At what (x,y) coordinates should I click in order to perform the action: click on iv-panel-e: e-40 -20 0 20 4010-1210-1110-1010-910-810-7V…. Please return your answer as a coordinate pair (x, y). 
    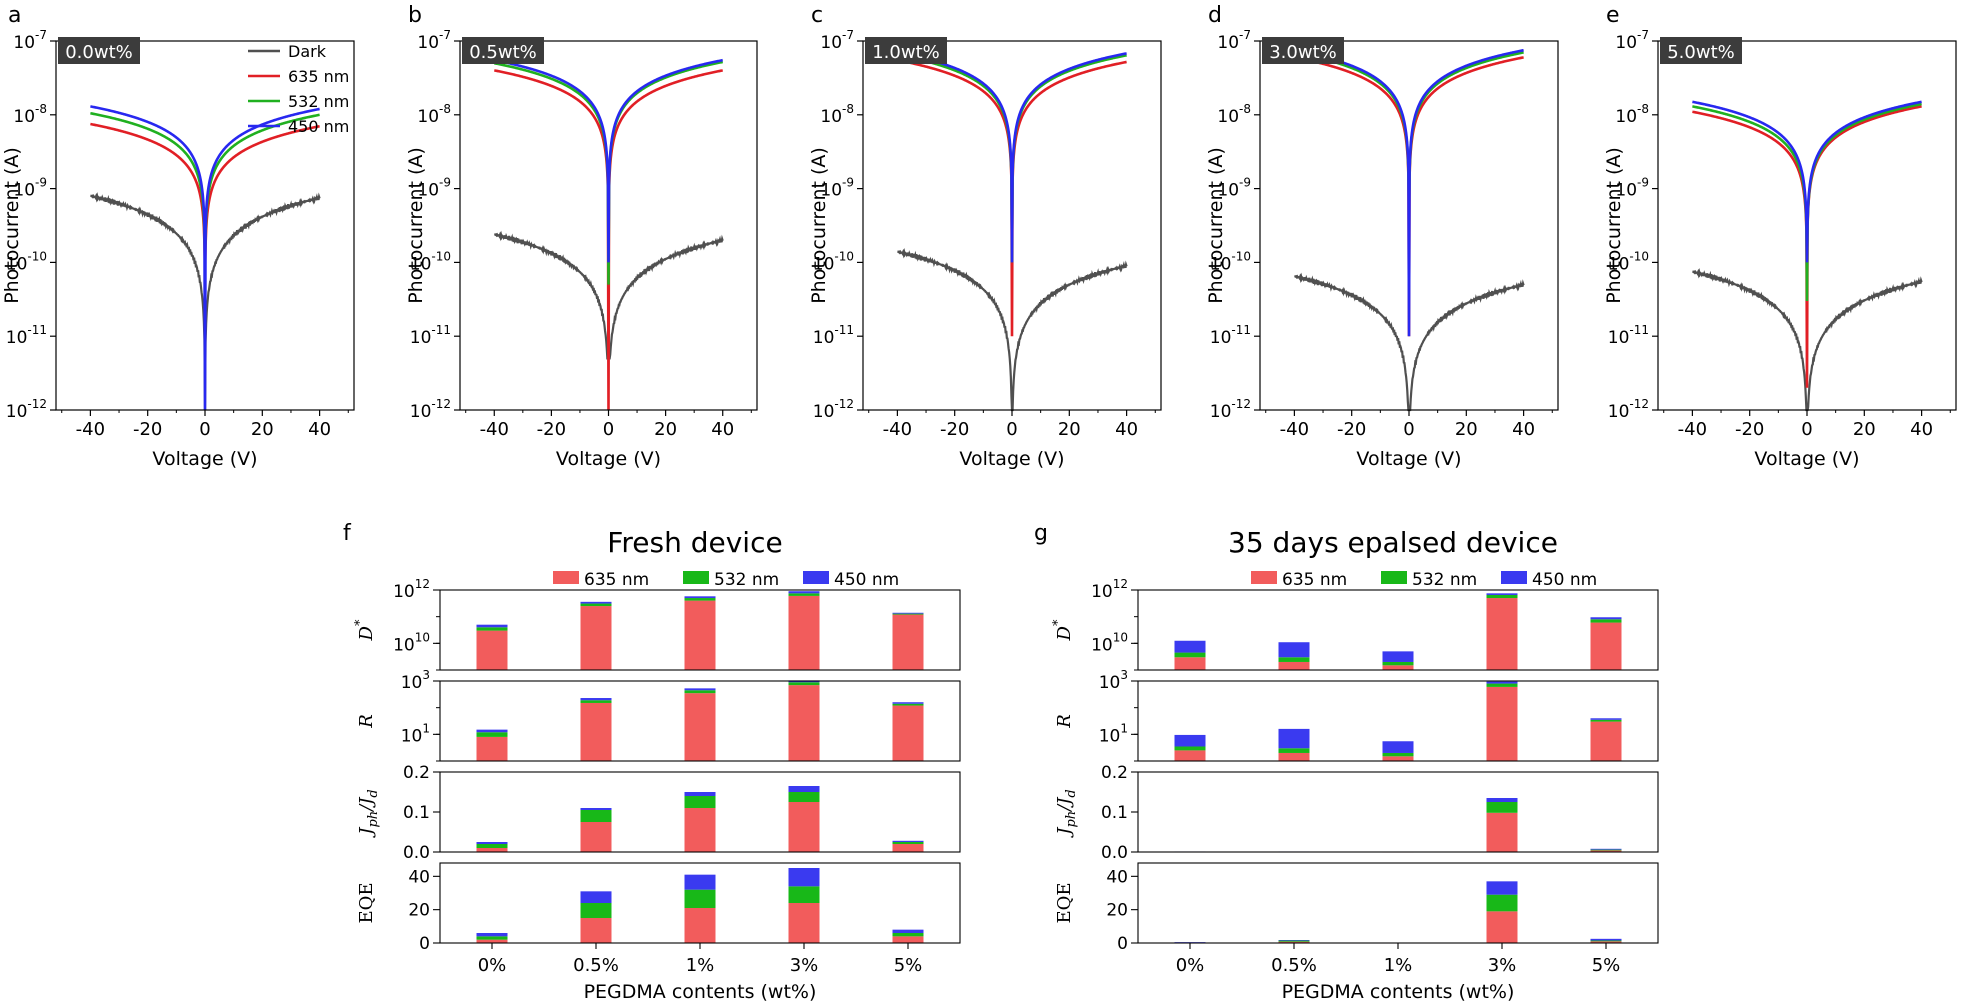
    Looking at the image, I should click on (1780, 236).